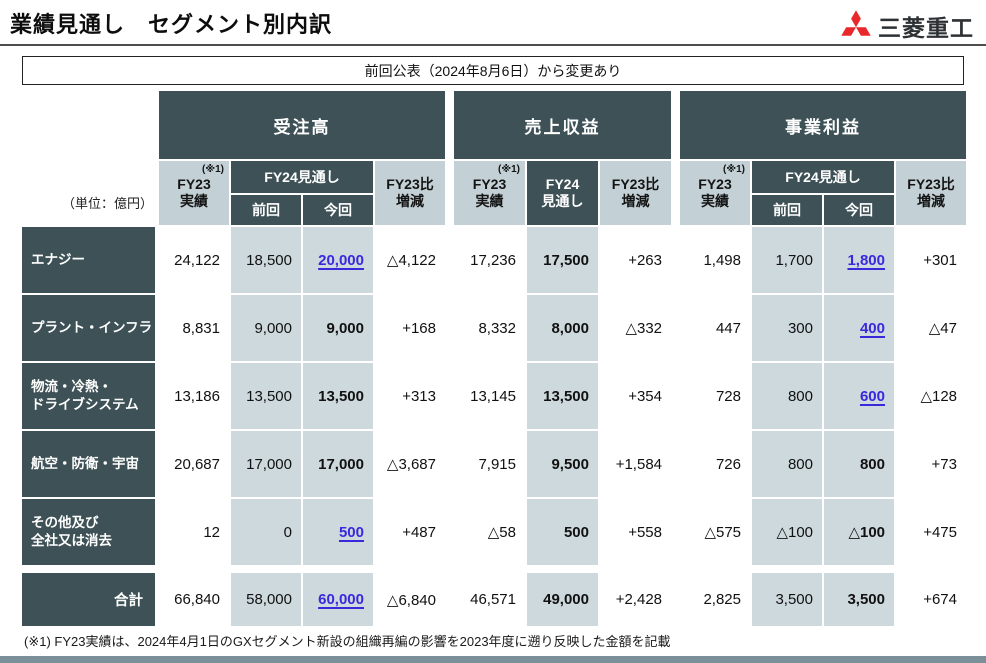  I want to click on revenue-fy24-value: 17,500, so click(562, 260).